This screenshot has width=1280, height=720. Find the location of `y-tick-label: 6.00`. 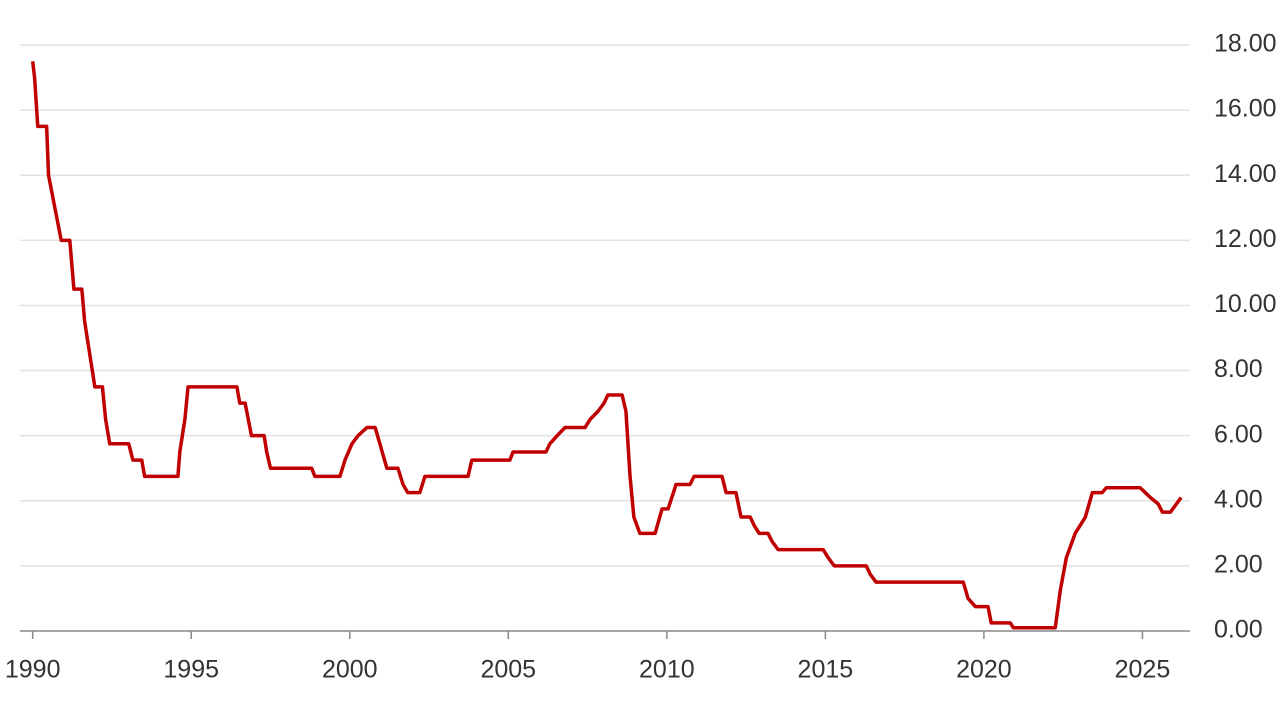

y-tick-label: 6.00 is located at coordinates (1238, 434).